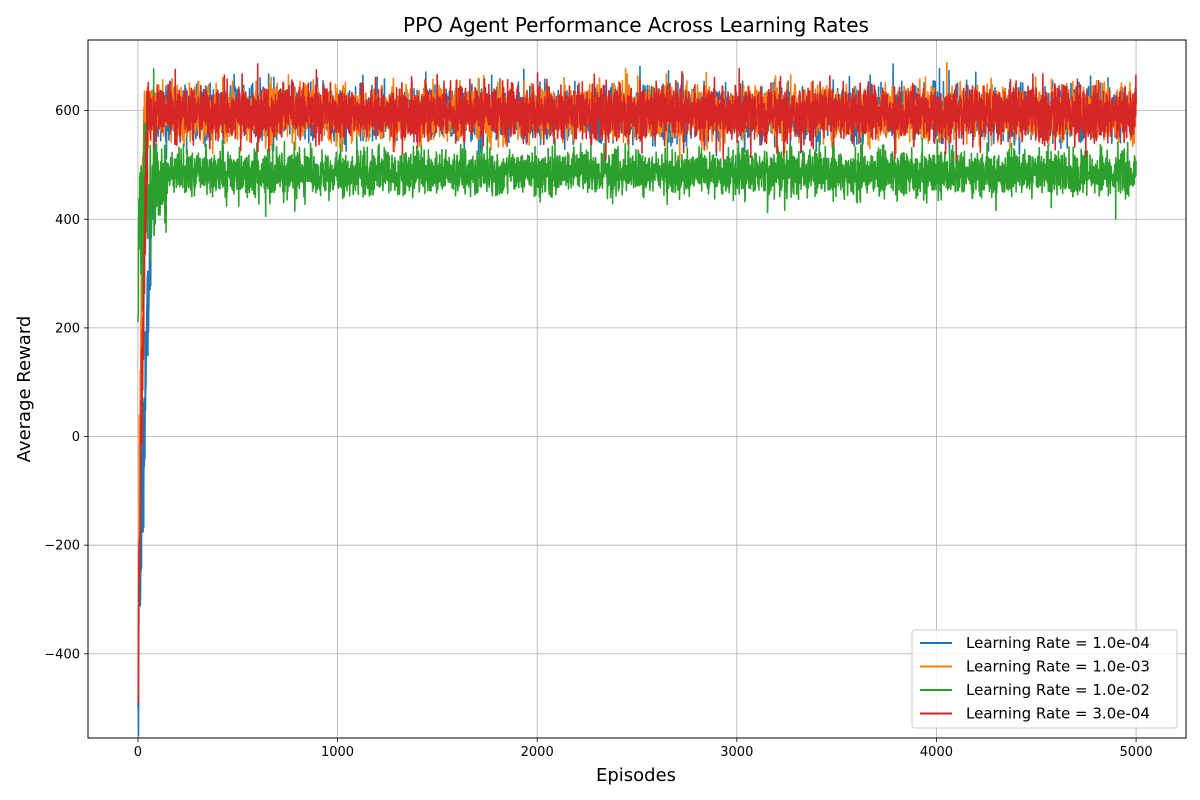 The height and width of the screenshot is (800, 1200). What do you see at coordinates (76, 437) in the screenshot?
I see `y-tick-label: 0` at bounding box center [76, 437].